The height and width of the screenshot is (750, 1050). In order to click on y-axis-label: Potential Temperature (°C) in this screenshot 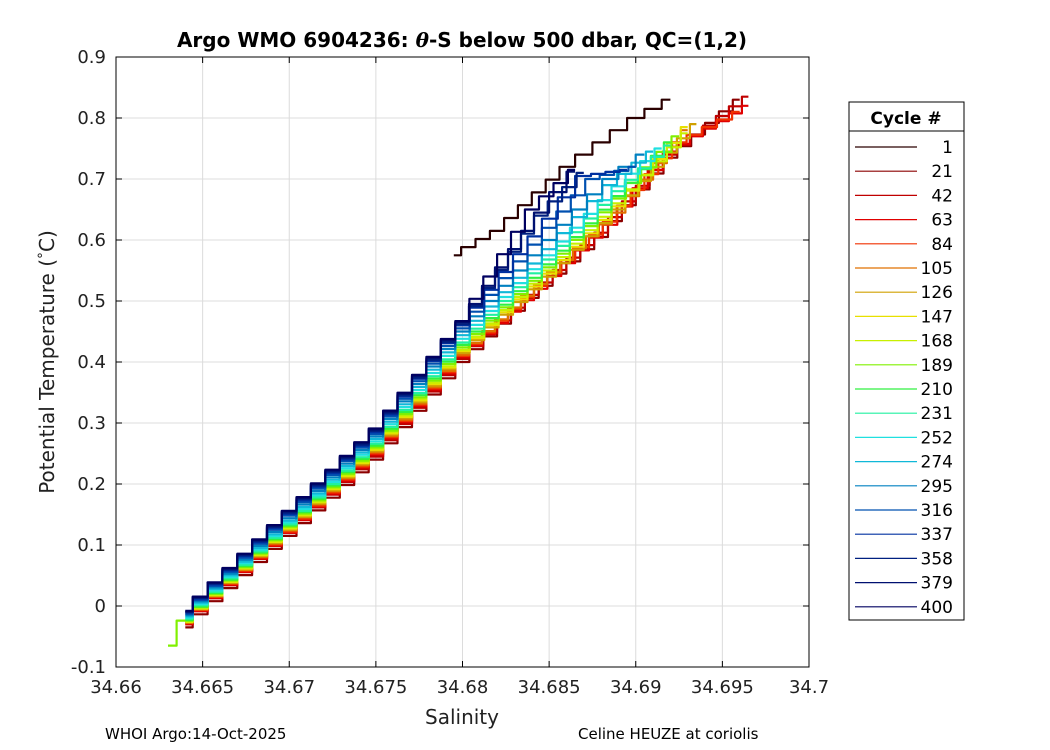, I will do `click(47, 362)`.